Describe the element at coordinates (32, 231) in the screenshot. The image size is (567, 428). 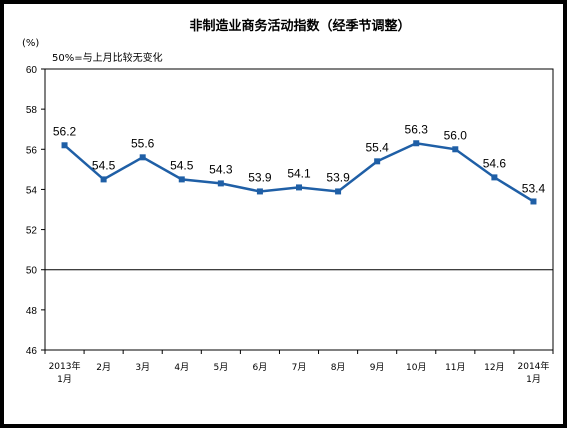
I see `y-tick-label: 52` at that location.